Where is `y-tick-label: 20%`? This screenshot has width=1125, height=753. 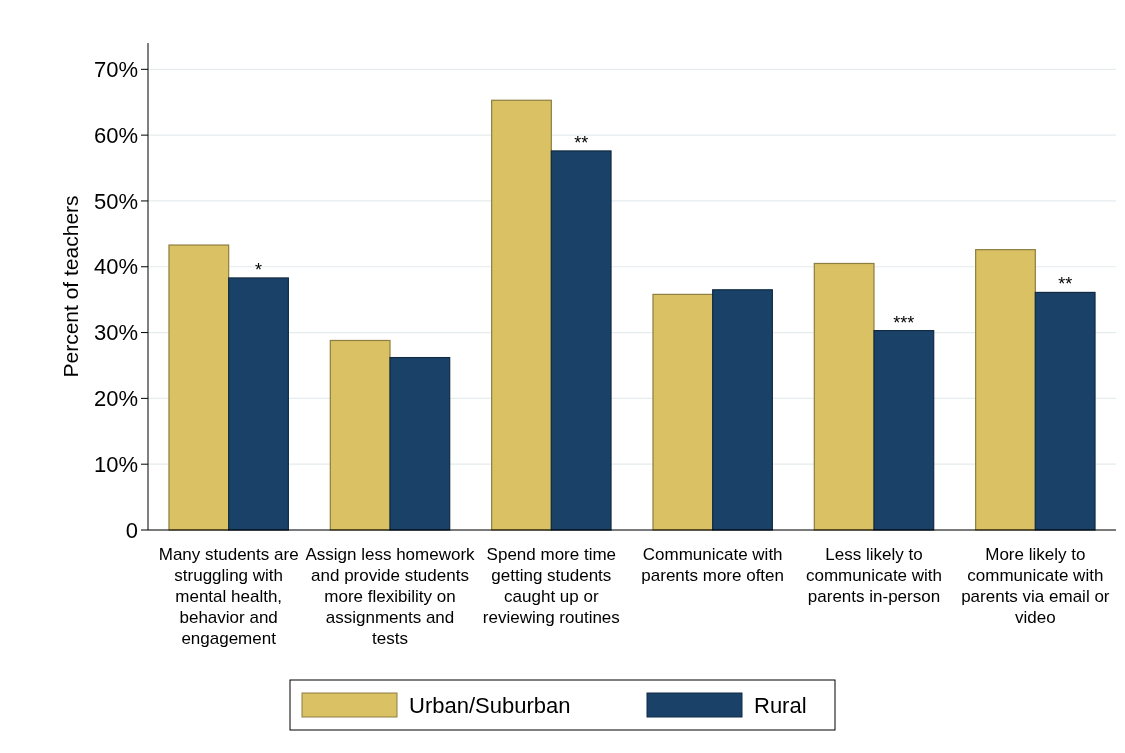
y-tick-label: 20% is located at coordinates (115, 399).